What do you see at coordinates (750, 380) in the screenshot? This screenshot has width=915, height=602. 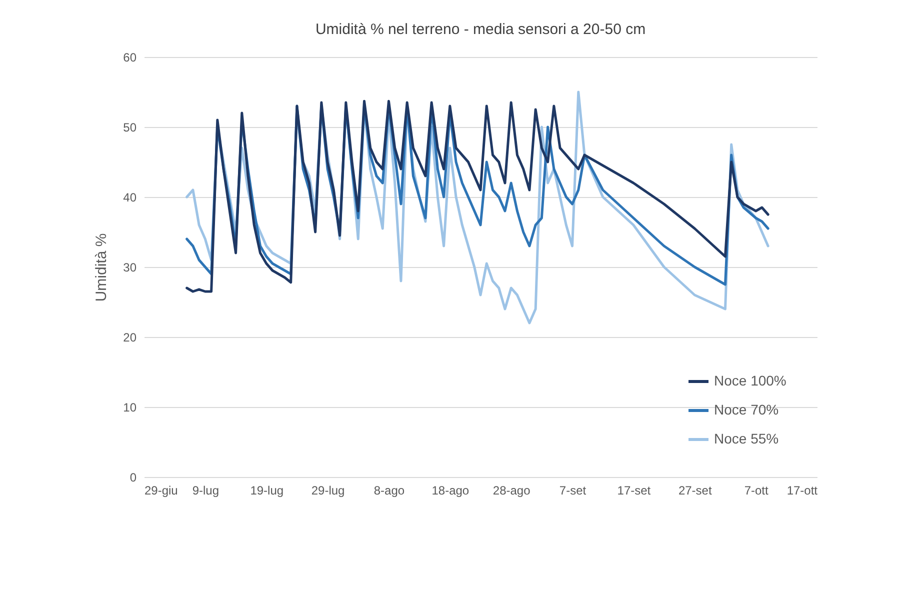 I see `legend-label: Noce 100%` at bounding box center [750, 380].